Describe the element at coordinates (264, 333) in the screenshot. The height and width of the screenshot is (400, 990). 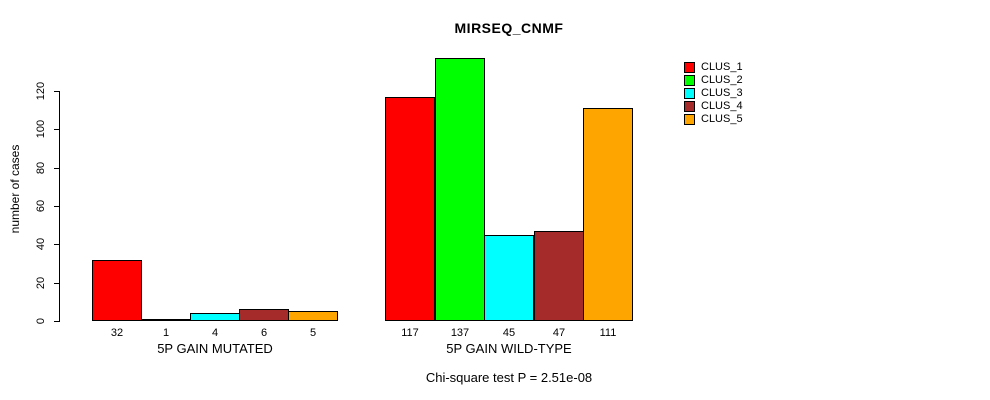
I see `bar-value-label: 6` at that location.